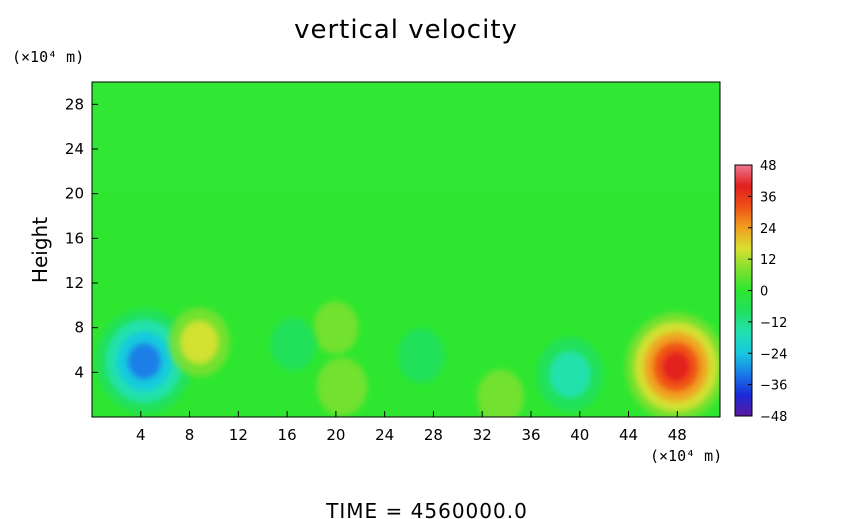 This screenshot has width=854, height=519. I want to click on y-unit-label: (×10⁴ m), so click(48, 57).